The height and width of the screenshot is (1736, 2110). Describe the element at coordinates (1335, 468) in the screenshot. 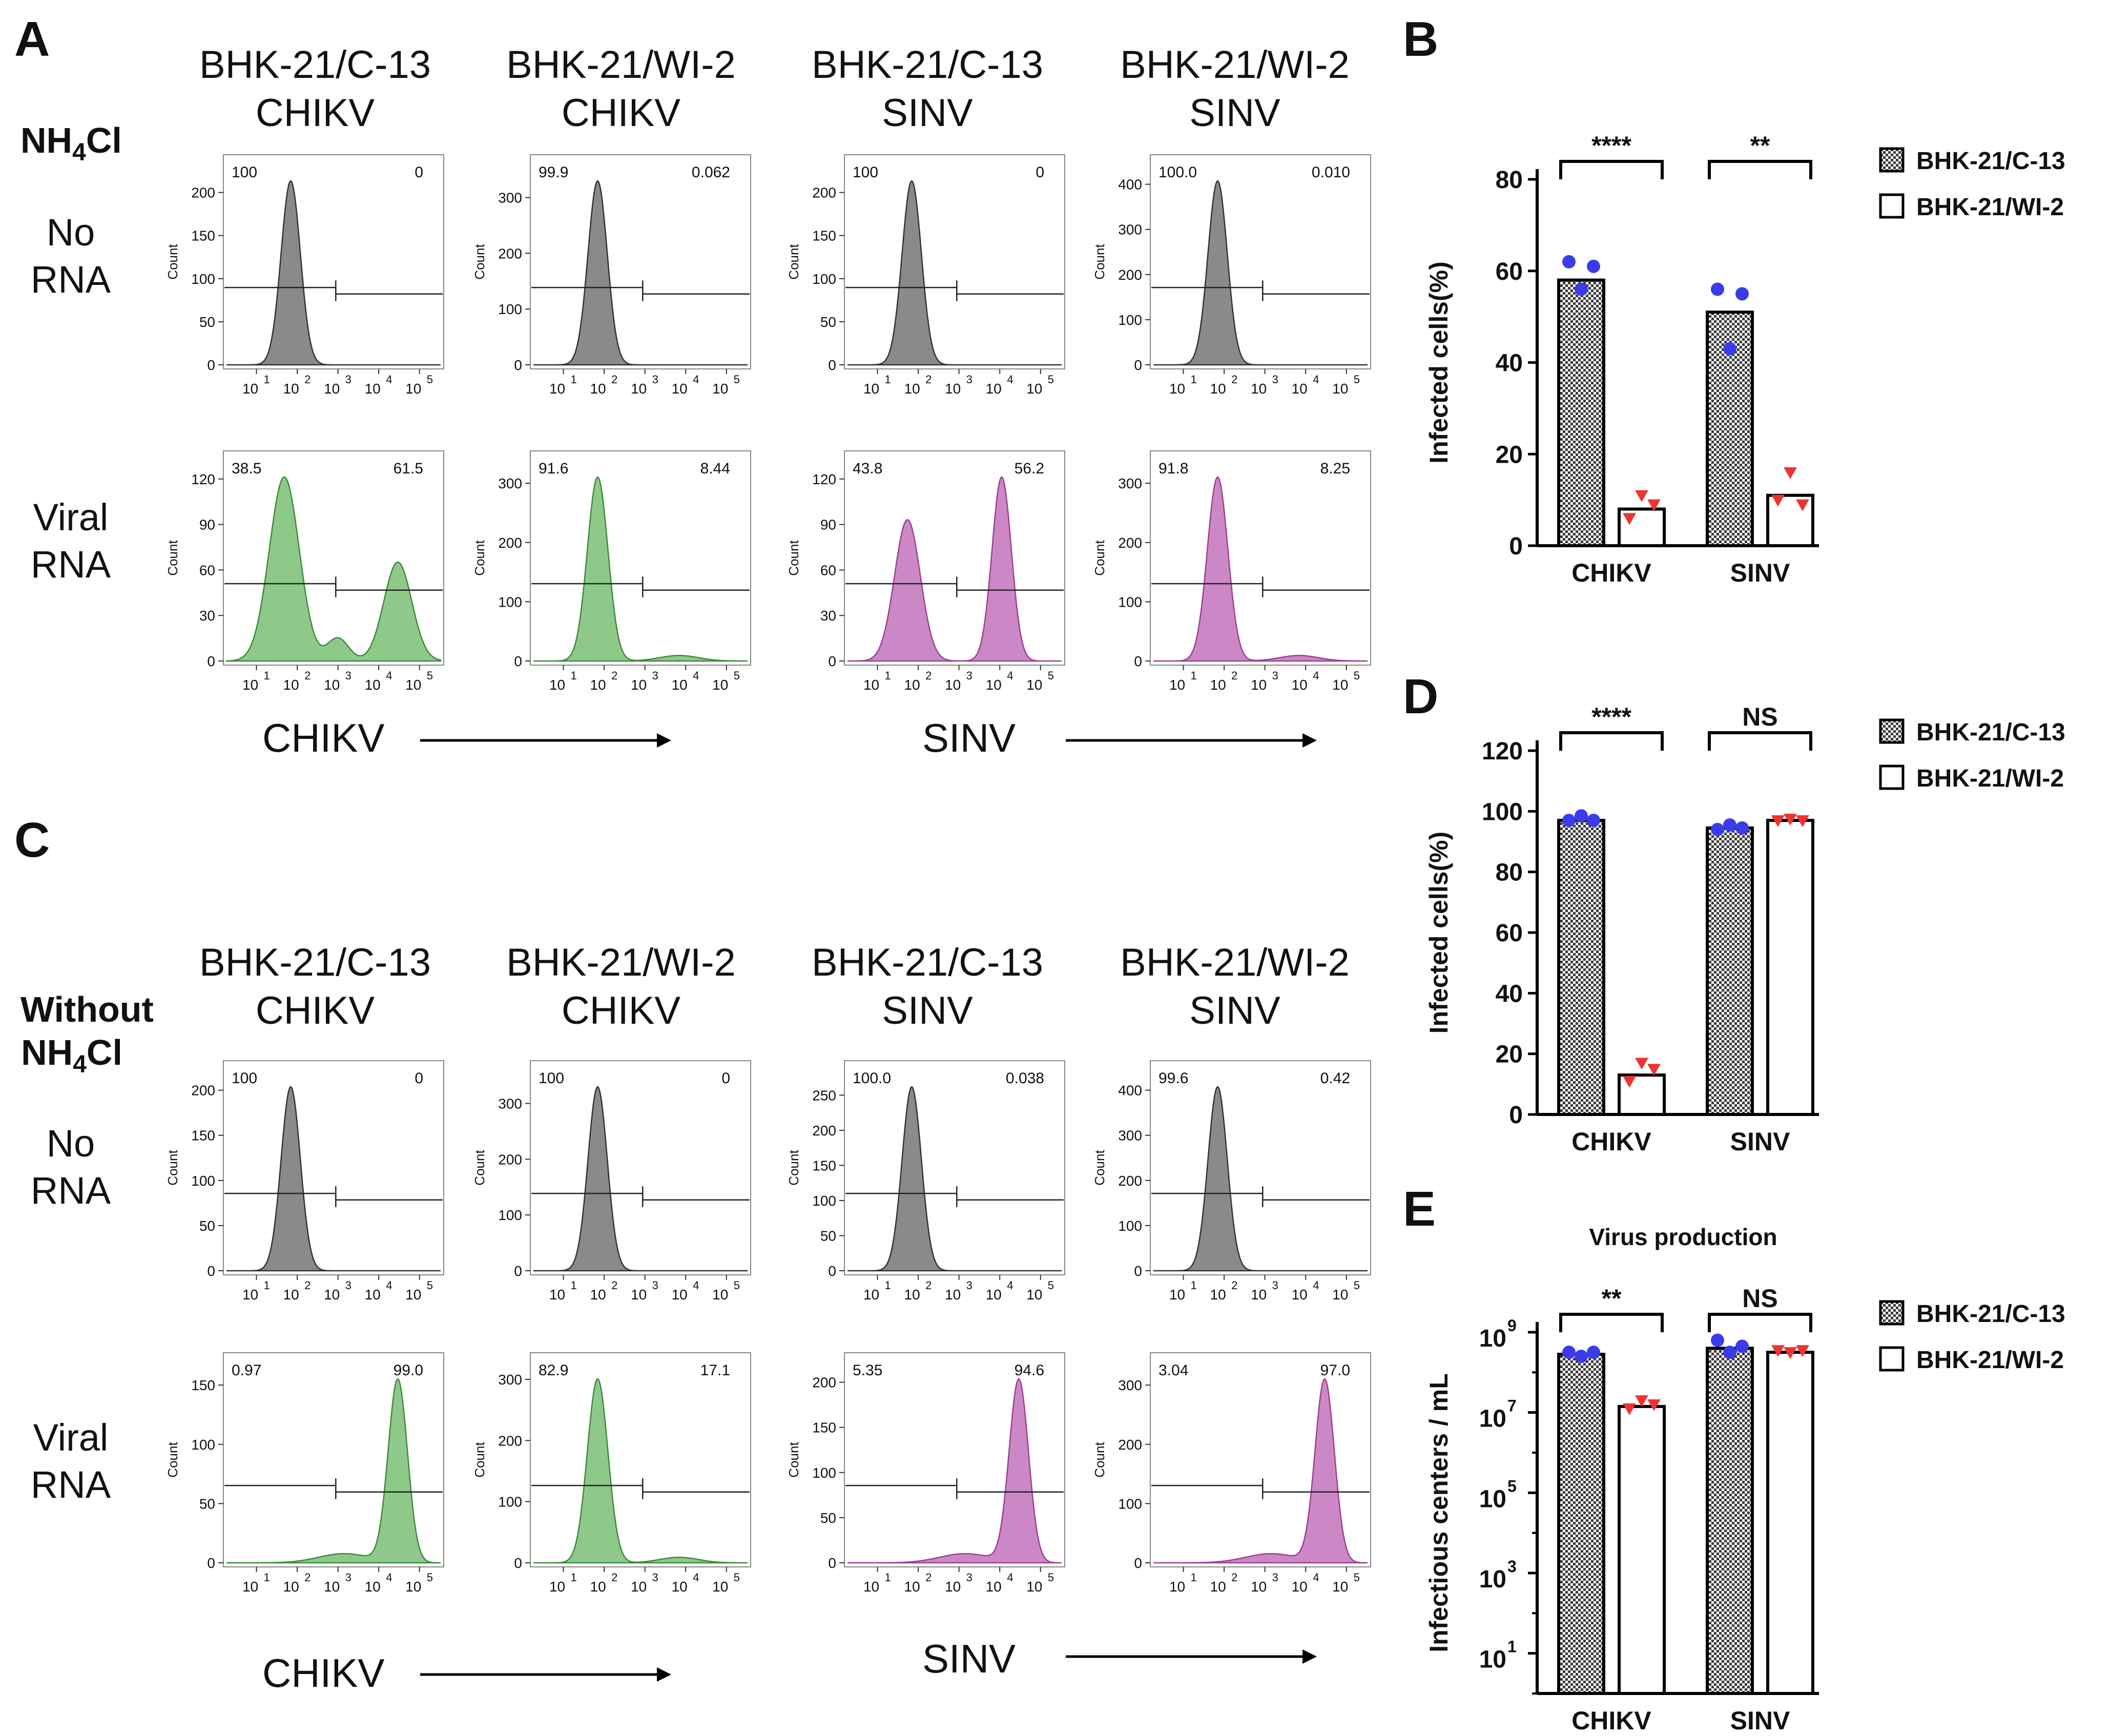

I see `gate-right-percent: 8.25` at that location.